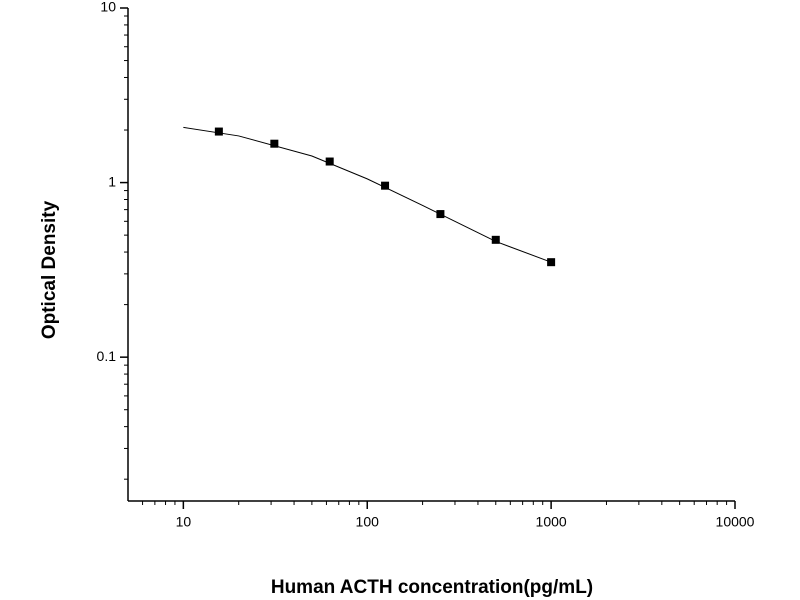 The width and height of the screenshot is (800, 600). I want to click on fit-curve, so click(367, 194).